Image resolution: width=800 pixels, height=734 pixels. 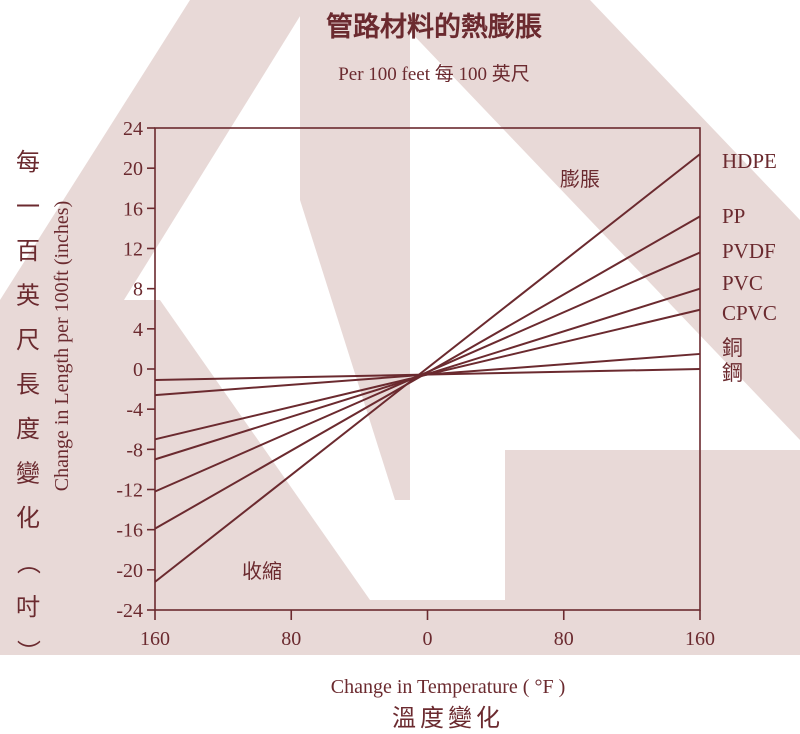 What do you see at coordinates (448, 718) in the screenshot?
I see `x-axis-label-zh: 溫度變化` at bounding box center [448, 718].